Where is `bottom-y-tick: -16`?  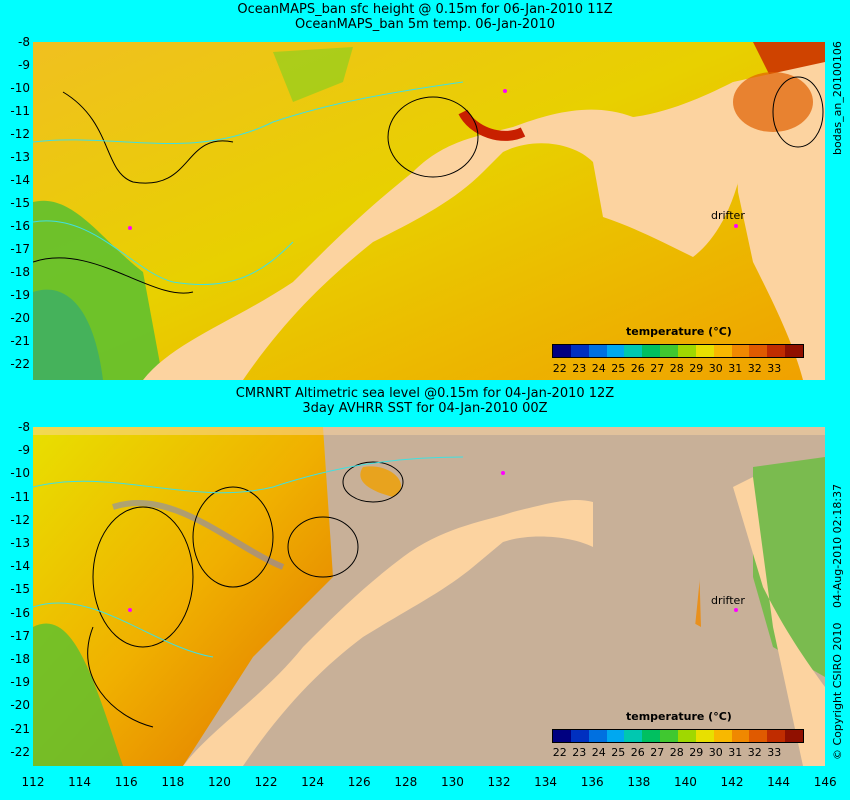
bottom-y-tick: -16 is located at coordinates (20, 612).